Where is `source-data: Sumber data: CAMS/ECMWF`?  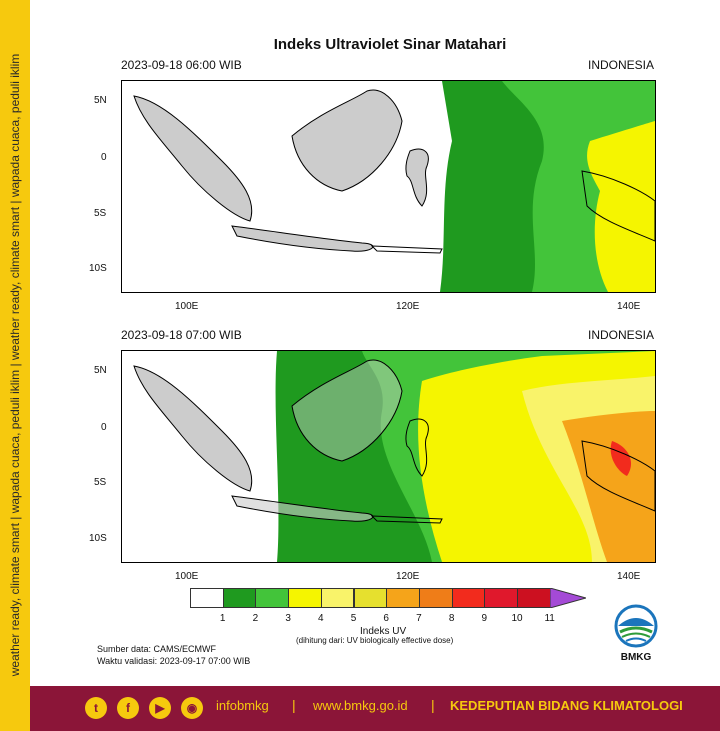
source-data: Sumber data: CAMS/ECMWF is located at coordinates (157, 649).